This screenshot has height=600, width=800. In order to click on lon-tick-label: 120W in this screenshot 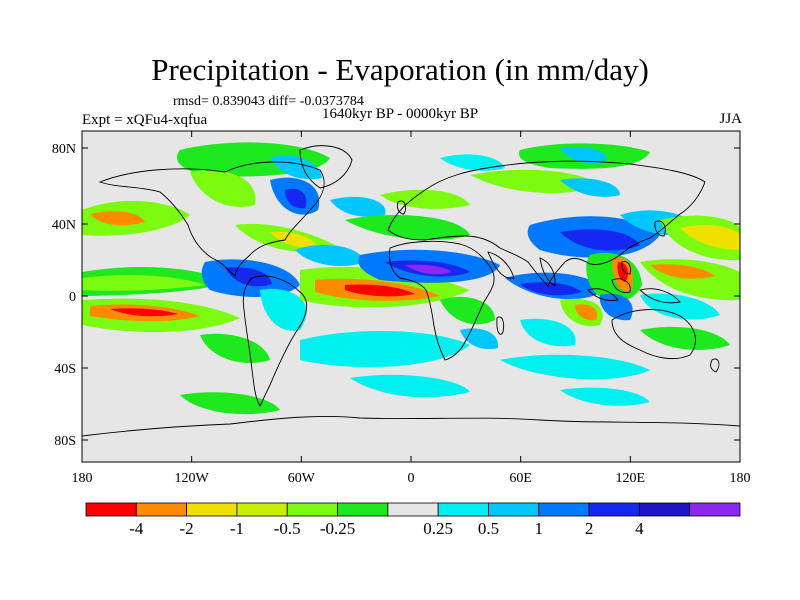, I will do `click(192, 478)`.